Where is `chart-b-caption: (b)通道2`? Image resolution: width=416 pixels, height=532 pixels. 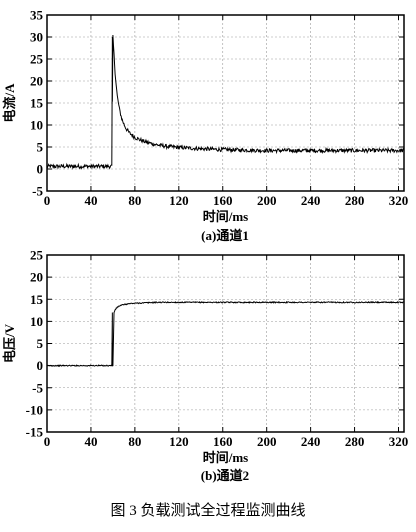 chart-b-caption: (b)通道2 is located at coordinates (225, 475).